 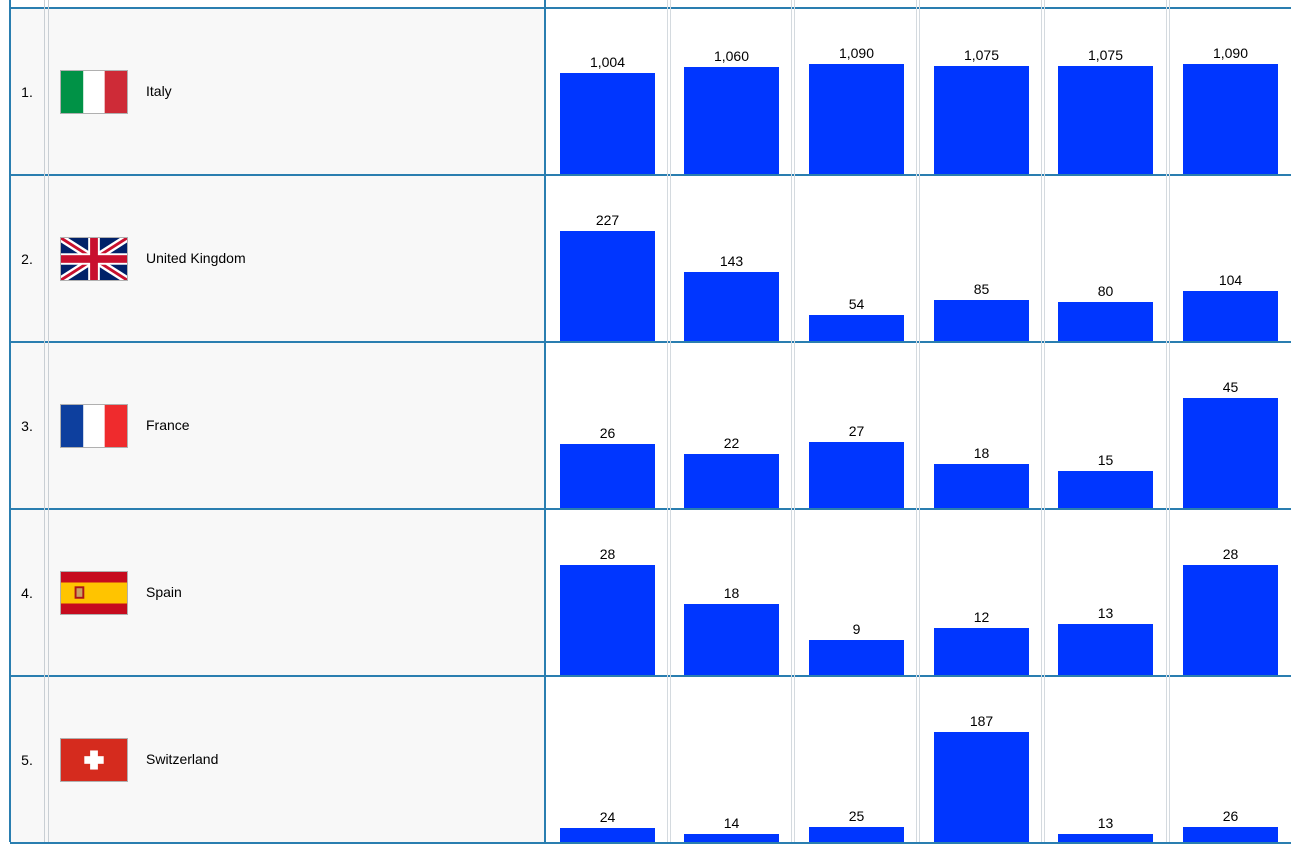 What do you see at coordinates (27, 258) in the screenshot?
I see `rank-label: 2.` at bounding box center [27, 258].